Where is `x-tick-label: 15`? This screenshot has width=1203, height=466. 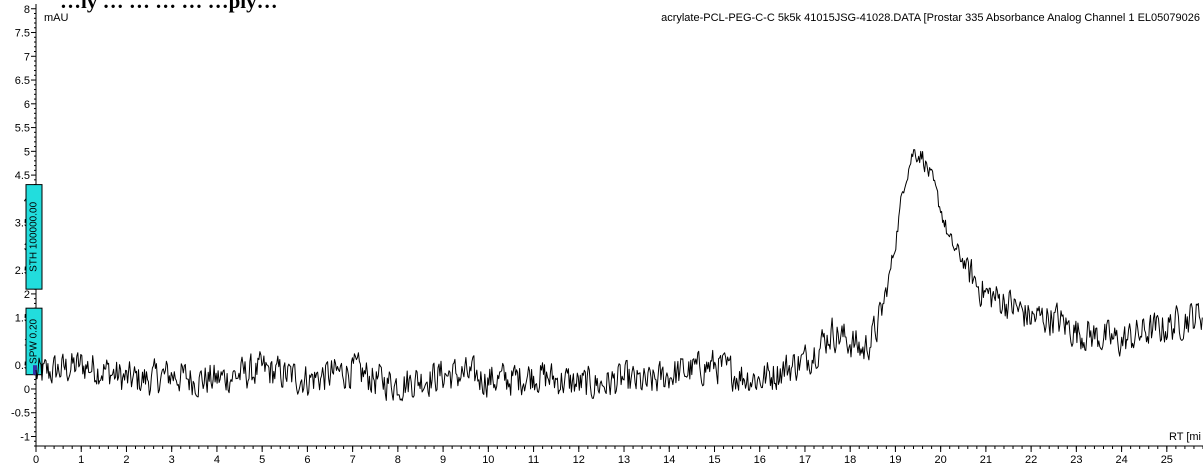 x-tick-label: 15 is located at coordinates (714, 460).